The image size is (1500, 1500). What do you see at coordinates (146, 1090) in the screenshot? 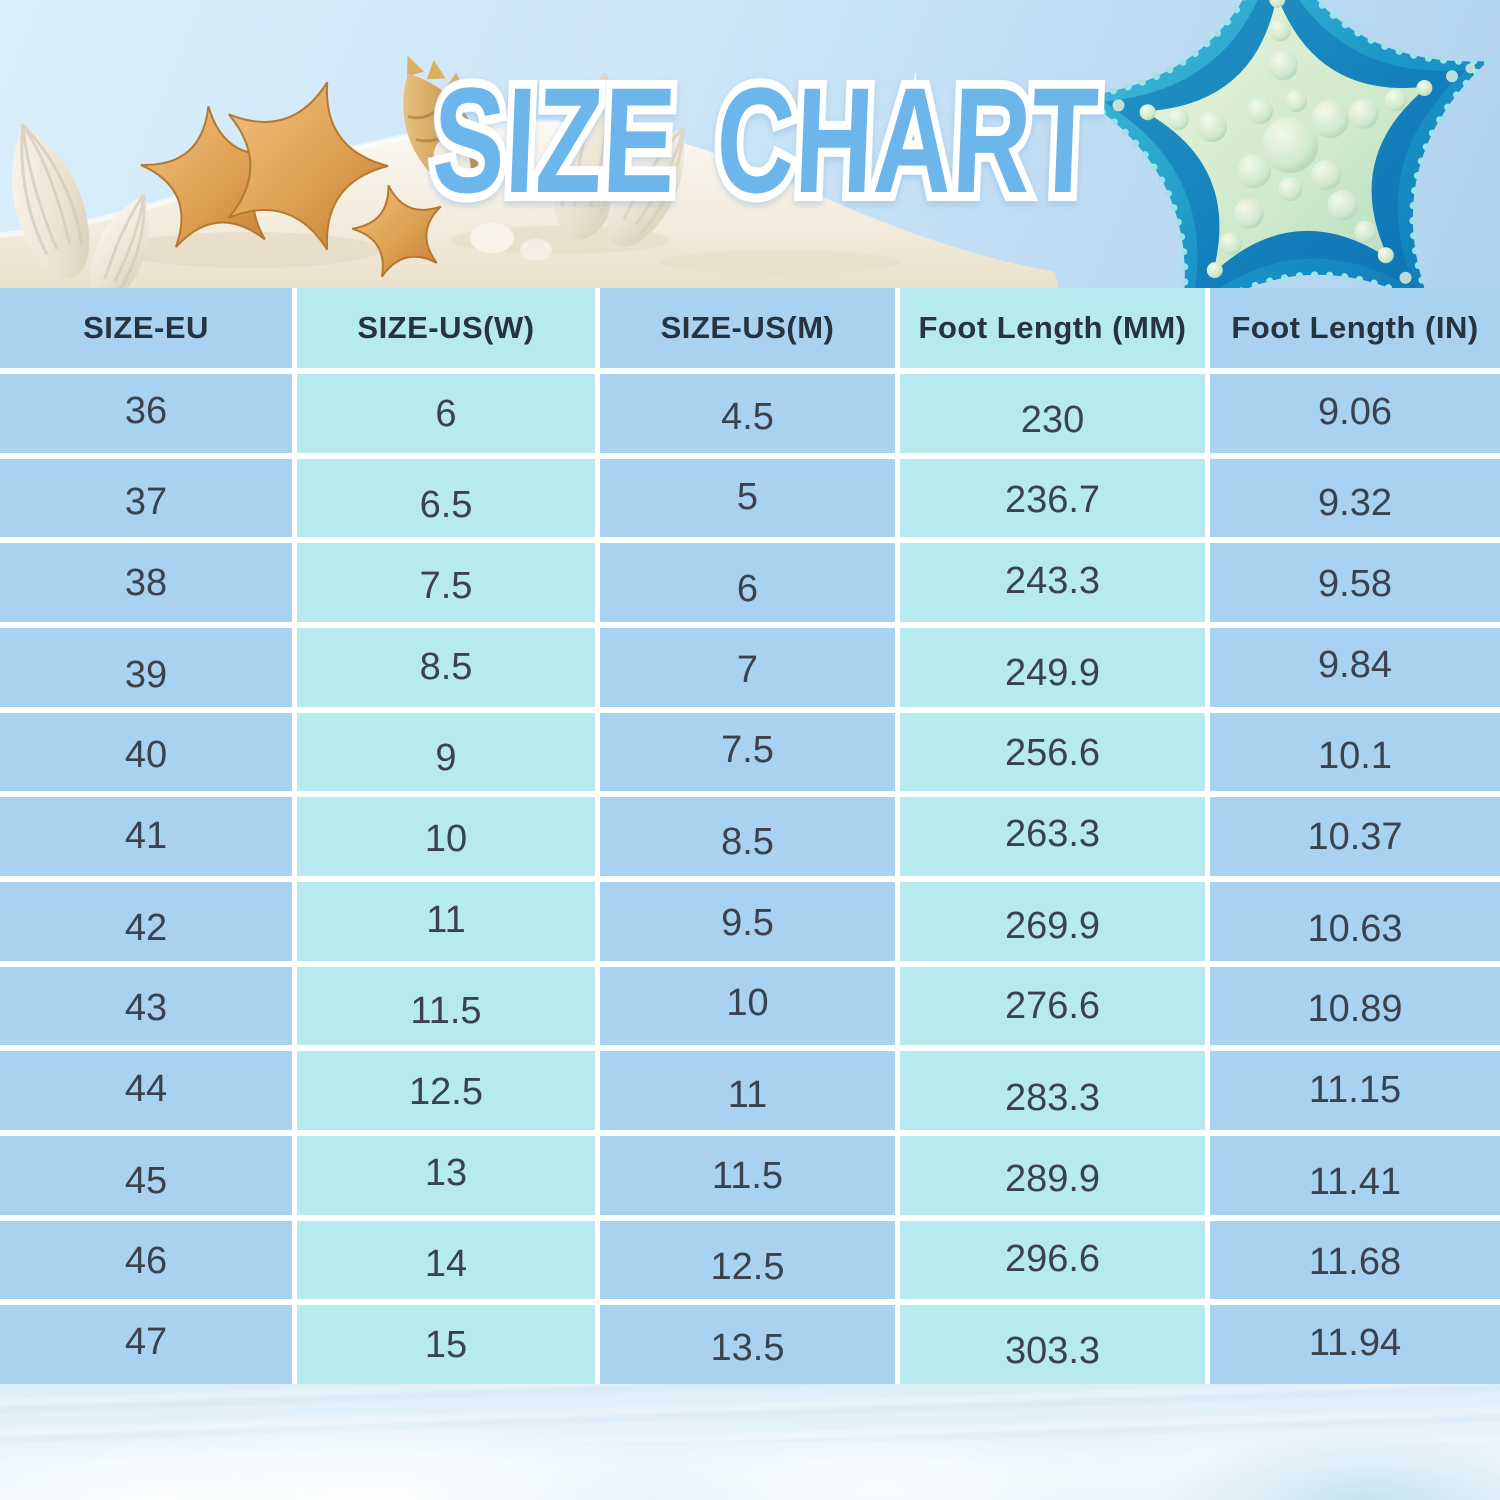
I see `table-cell: 44` at bounding box center [146, 1090].